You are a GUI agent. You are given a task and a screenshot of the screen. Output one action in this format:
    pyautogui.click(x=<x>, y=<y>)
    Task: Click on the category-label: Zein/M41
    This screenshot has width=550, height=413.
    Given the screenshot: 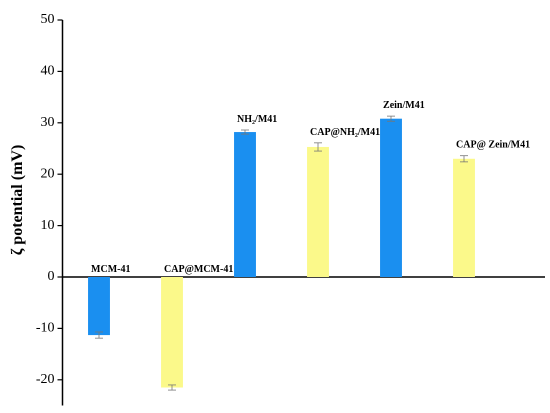 What is the action you would take?
    pyautogui.click(x=404, y=105)
    